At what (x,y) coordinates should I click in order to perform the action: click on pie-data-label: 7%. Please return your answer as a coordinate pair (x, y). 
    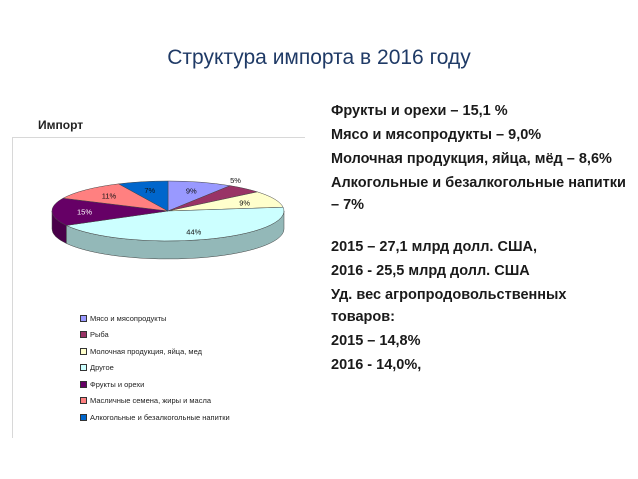
    Looking at the image, I should click on (149, 190).